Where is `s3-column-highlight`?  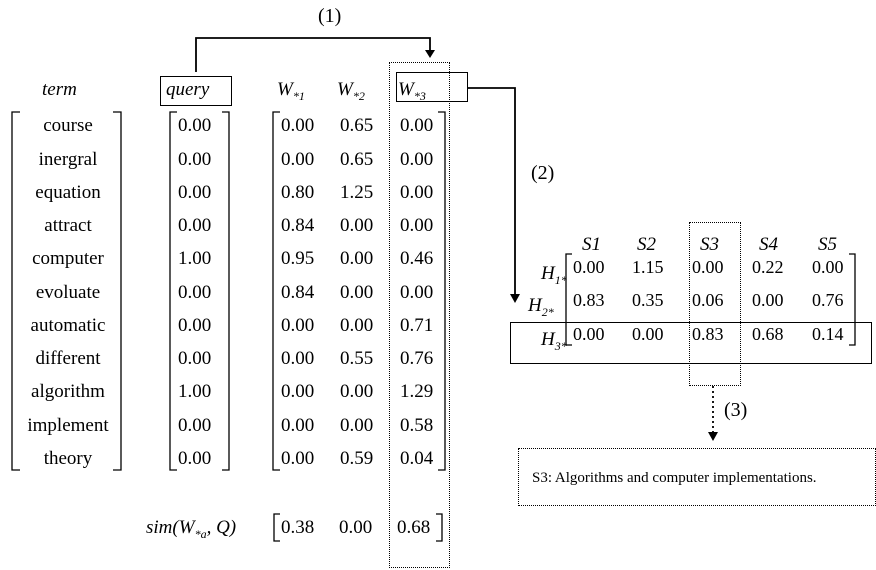 s3-column-highlight is located at coordinates (715, 304).